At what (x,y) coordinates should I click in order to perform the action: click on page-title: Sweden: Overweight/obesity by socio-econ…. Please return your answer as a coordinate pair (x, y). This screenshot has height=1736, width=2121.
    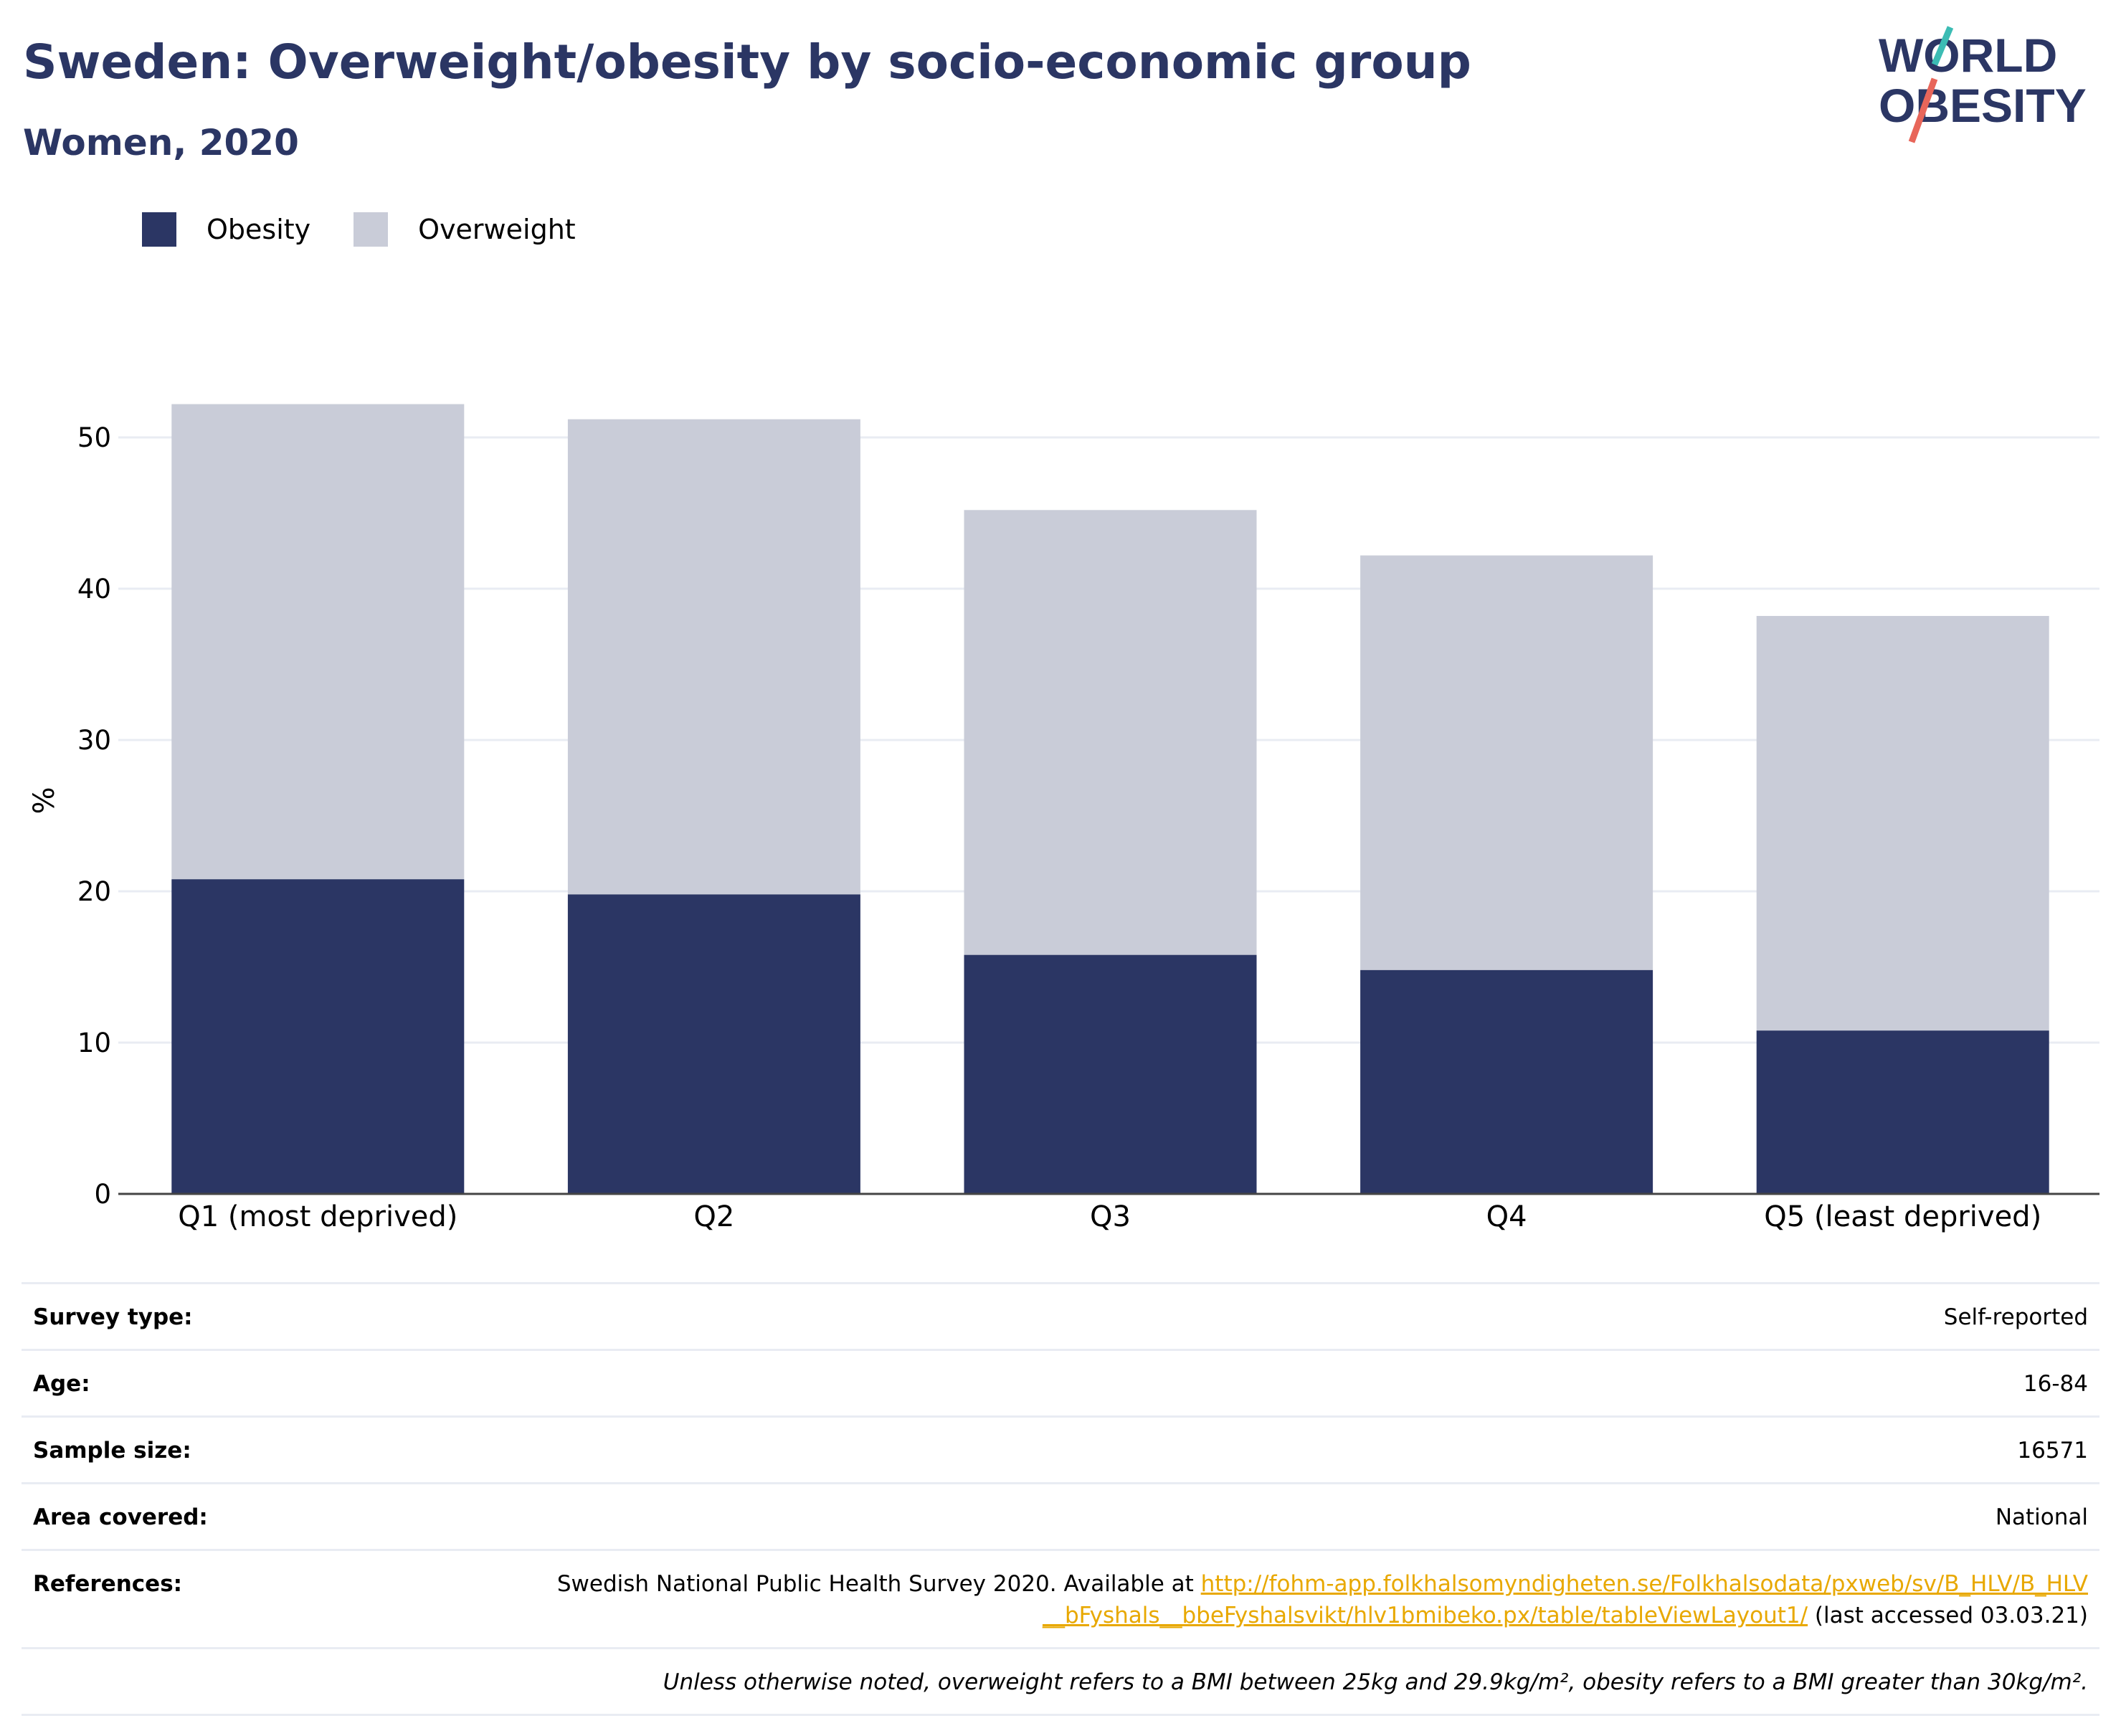
    Looking at the image, I should click on (747, 62).